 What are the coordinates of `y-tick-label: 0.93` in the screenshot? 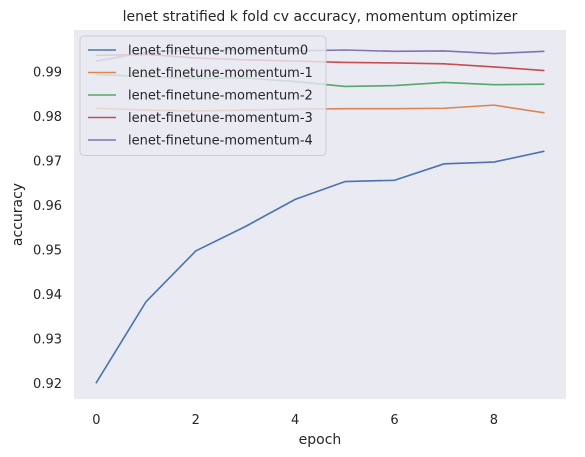 It's located at (47, 339).